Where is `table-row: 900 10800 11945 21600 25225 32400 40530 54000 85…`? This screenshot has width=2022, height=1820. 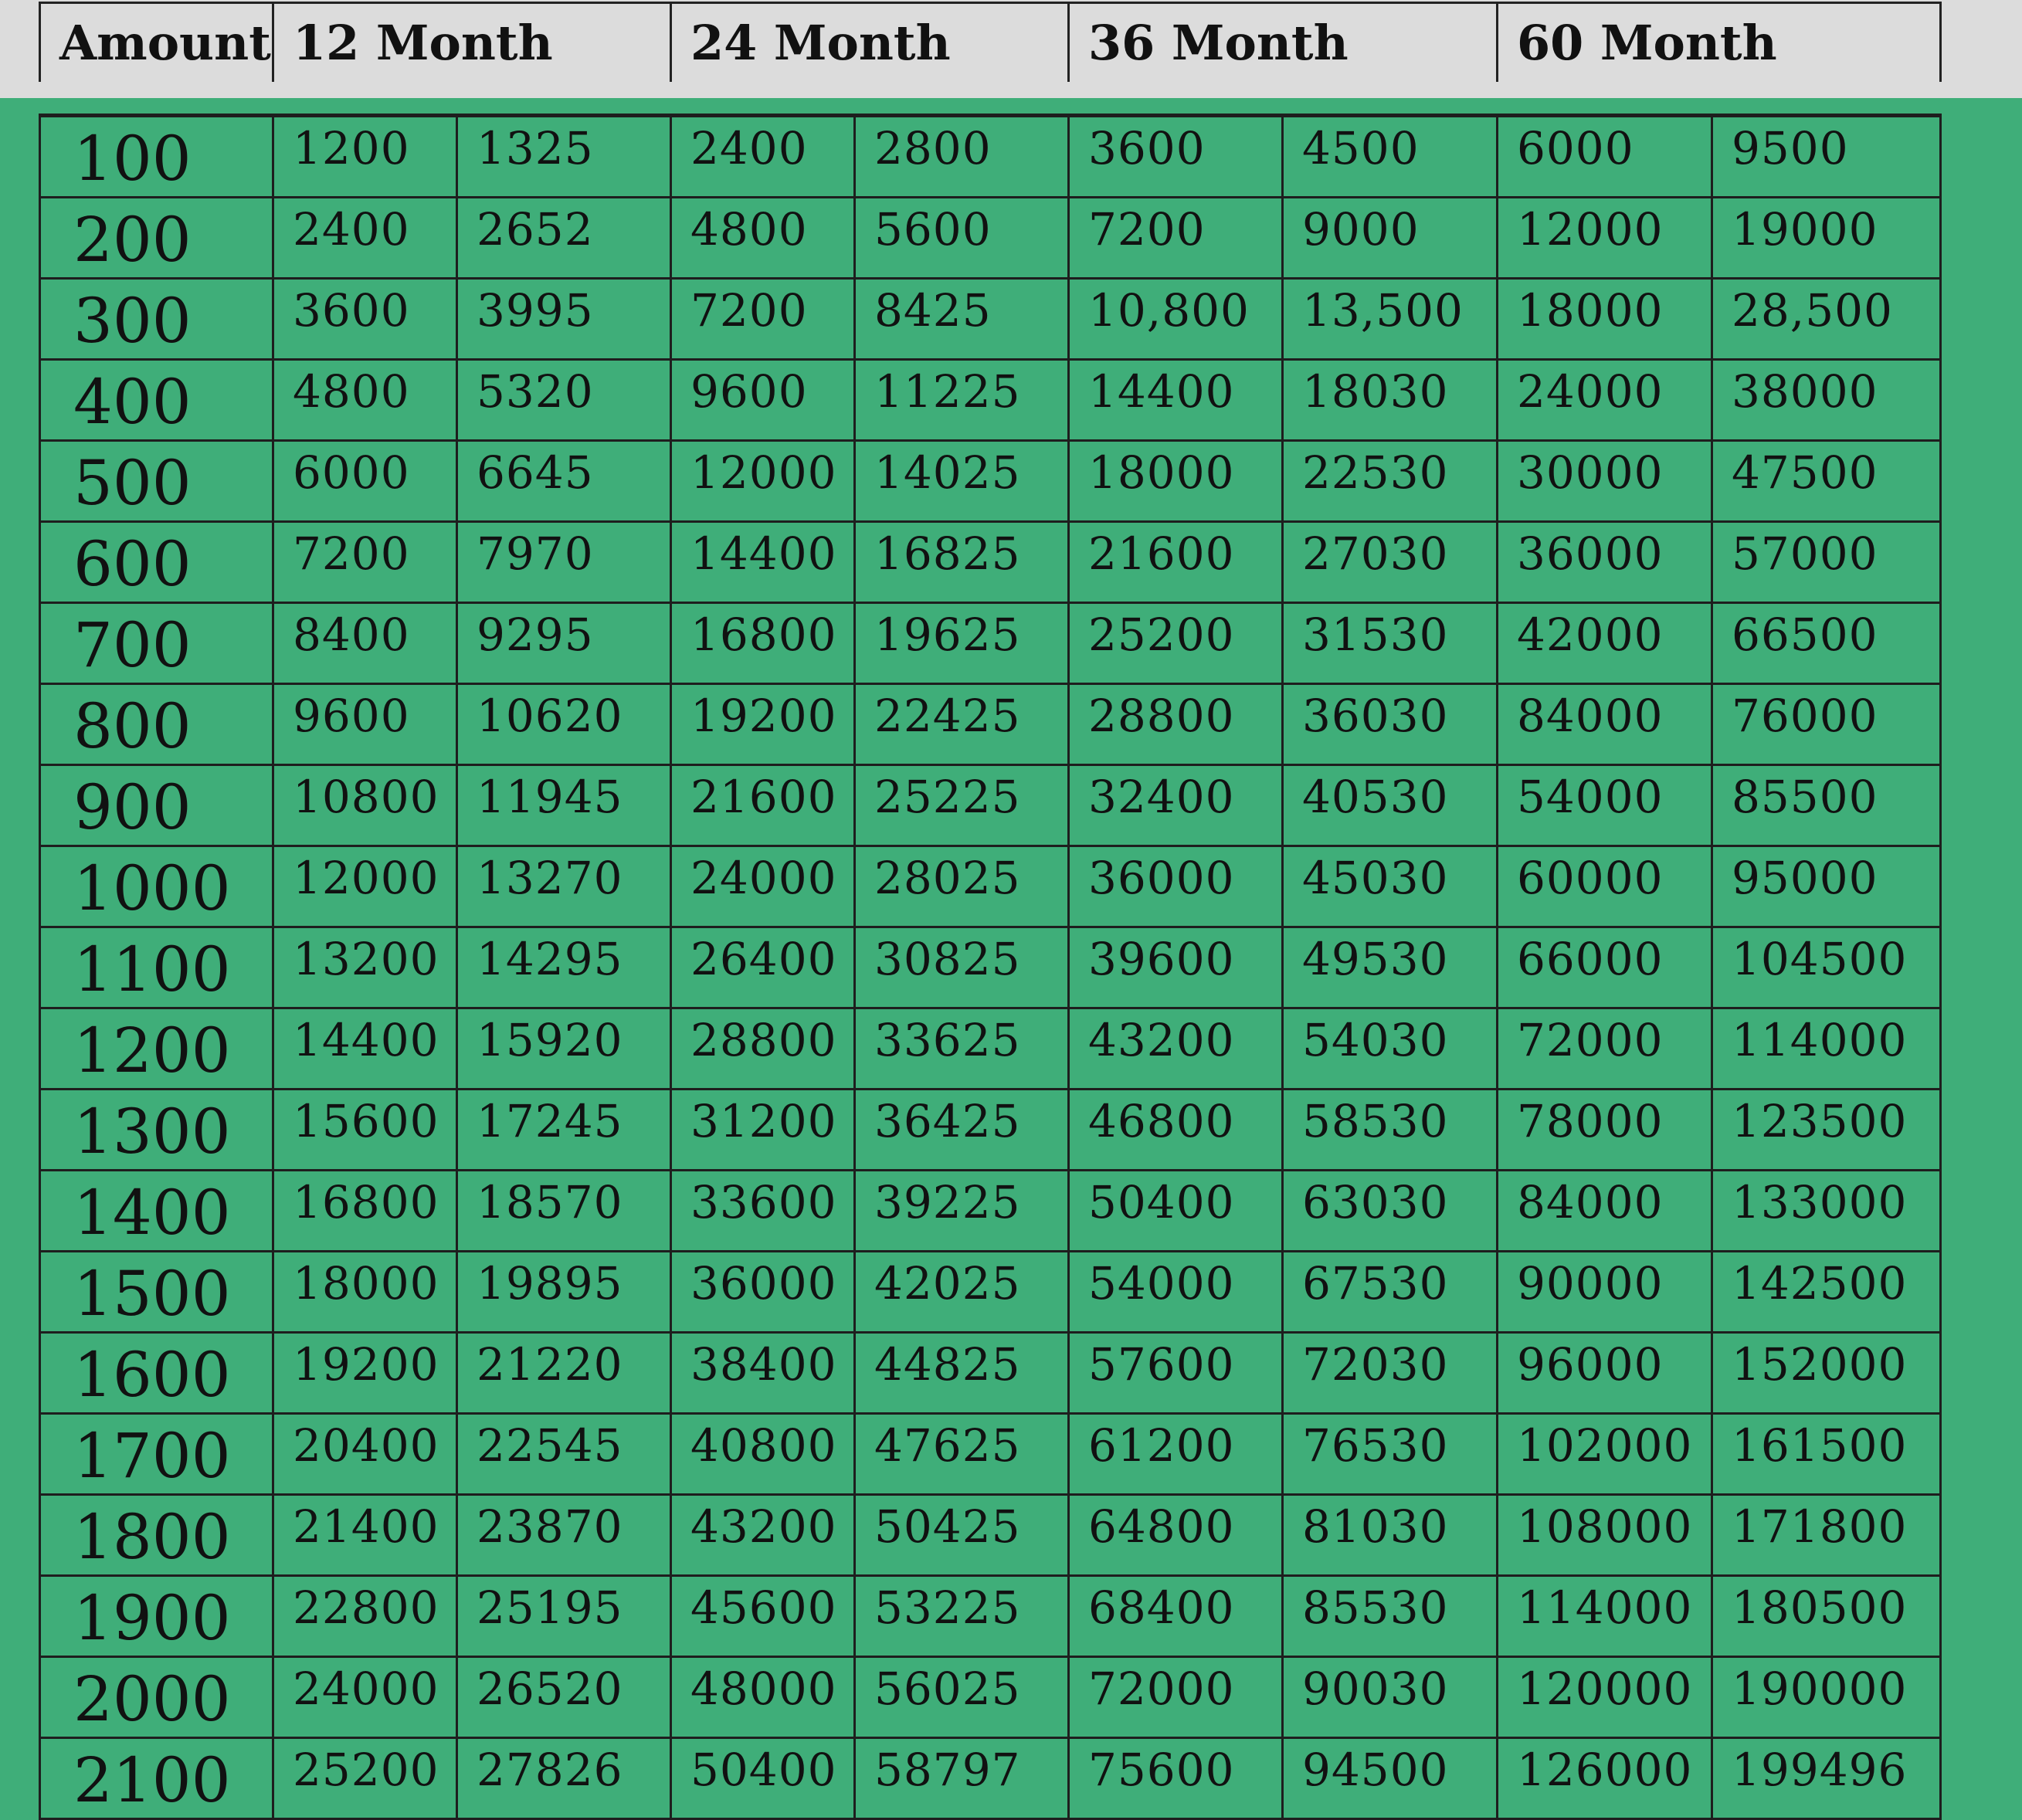 table-row: 900 10800 11945 21600 25225 32400 40530 54000 85… is located at coordinates (991, 806).